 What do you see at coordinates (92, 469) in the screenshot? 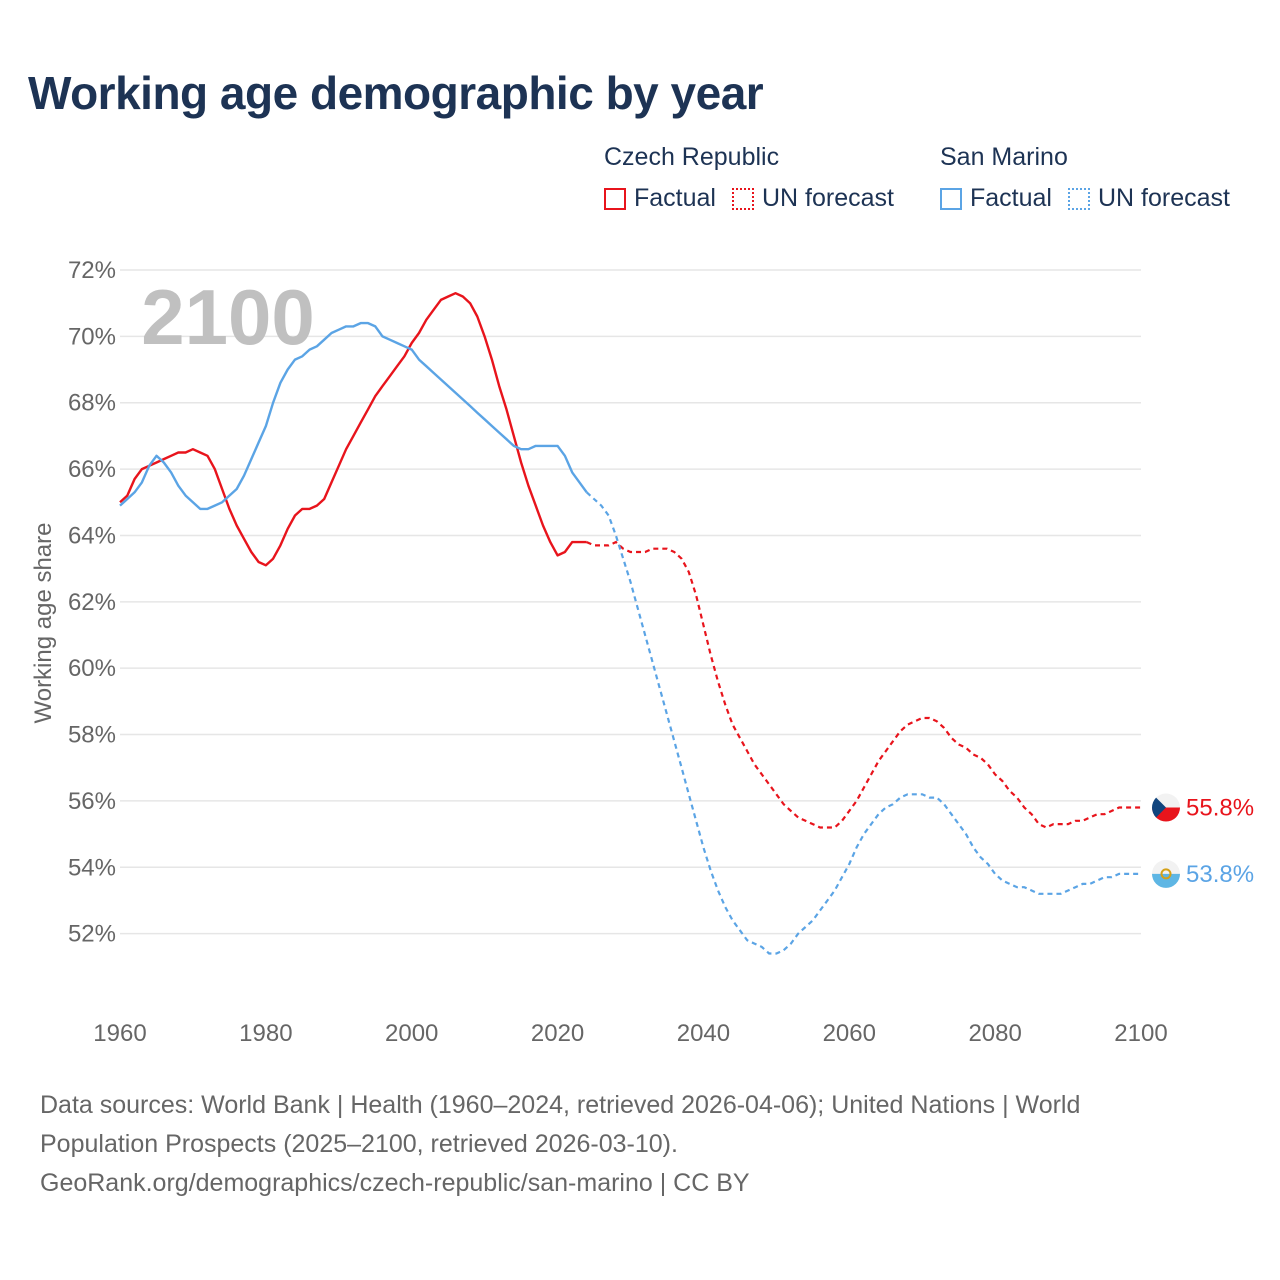
I see `y-tick-66: 66%` at bounding box center [92, 469].